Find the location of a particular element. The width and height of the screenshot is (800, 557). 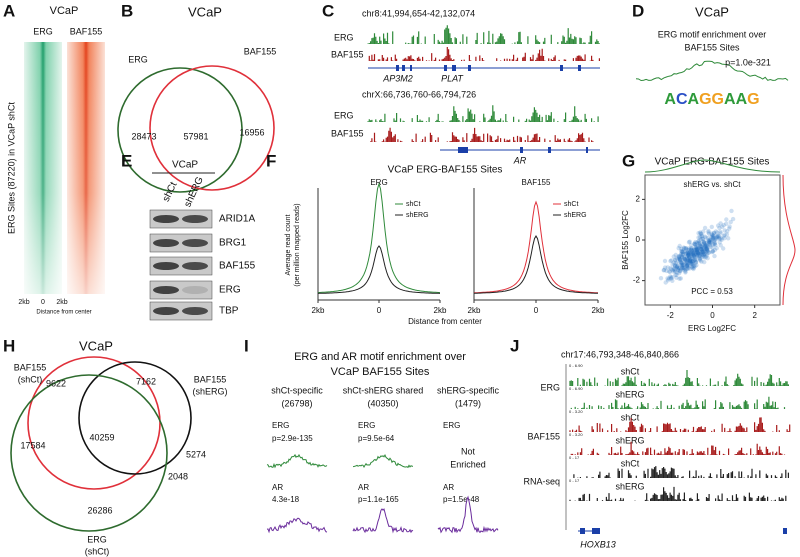

label: 2 is located at coordinates (638, 198).